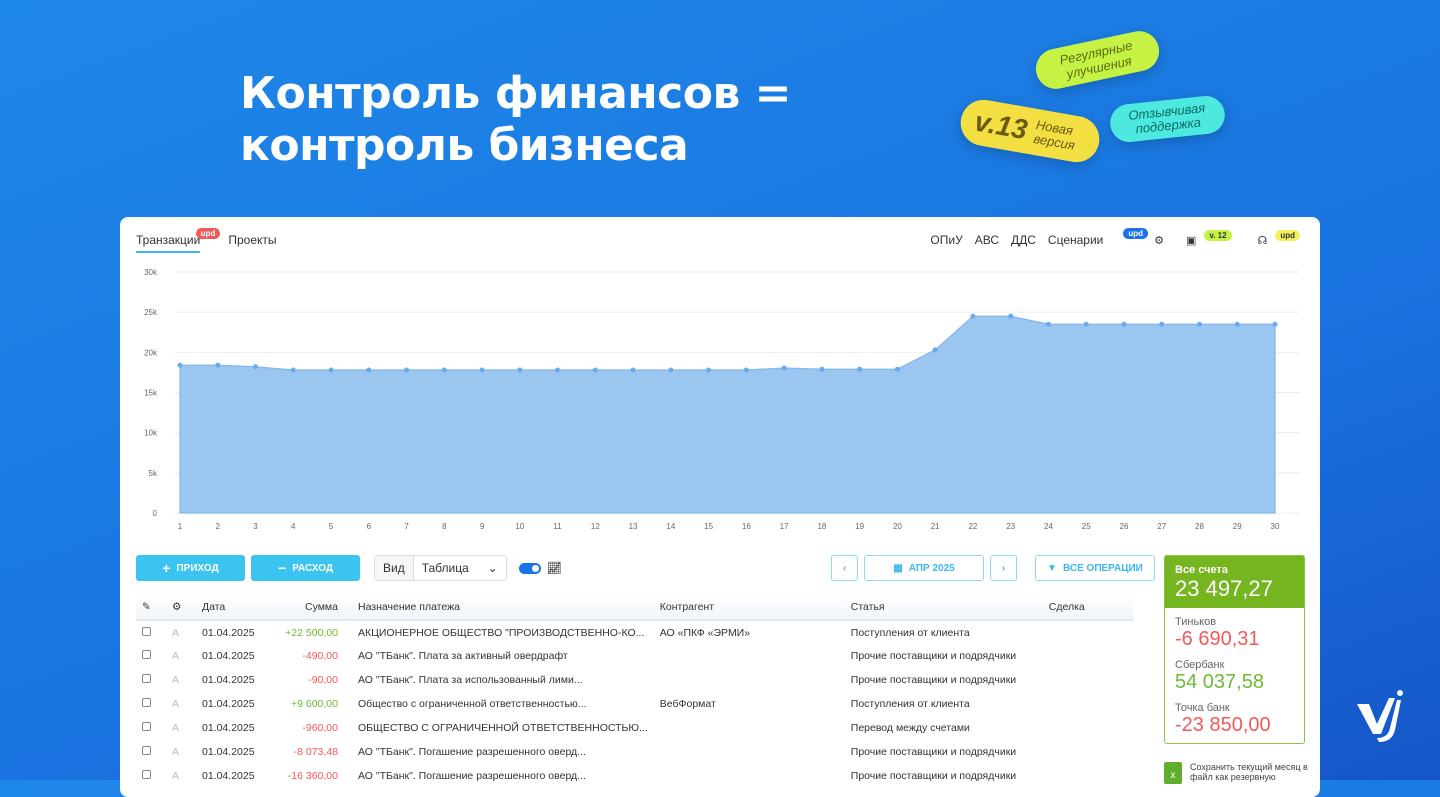 The image size is (1440, 797). Describe the element at coordinates (844, 568) in the screenshot. I see `prev-month-button: ‹` at that location.